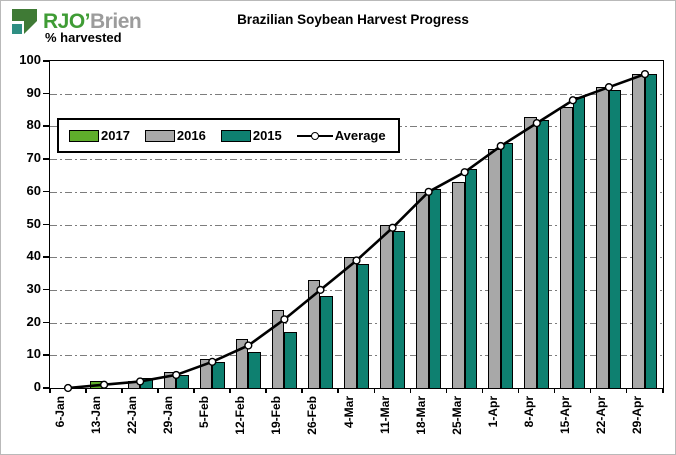 Image resolution: width=676 pixels, height=455 pixels. I want to click on bar-2016-25-Mar, so click(458, 284).